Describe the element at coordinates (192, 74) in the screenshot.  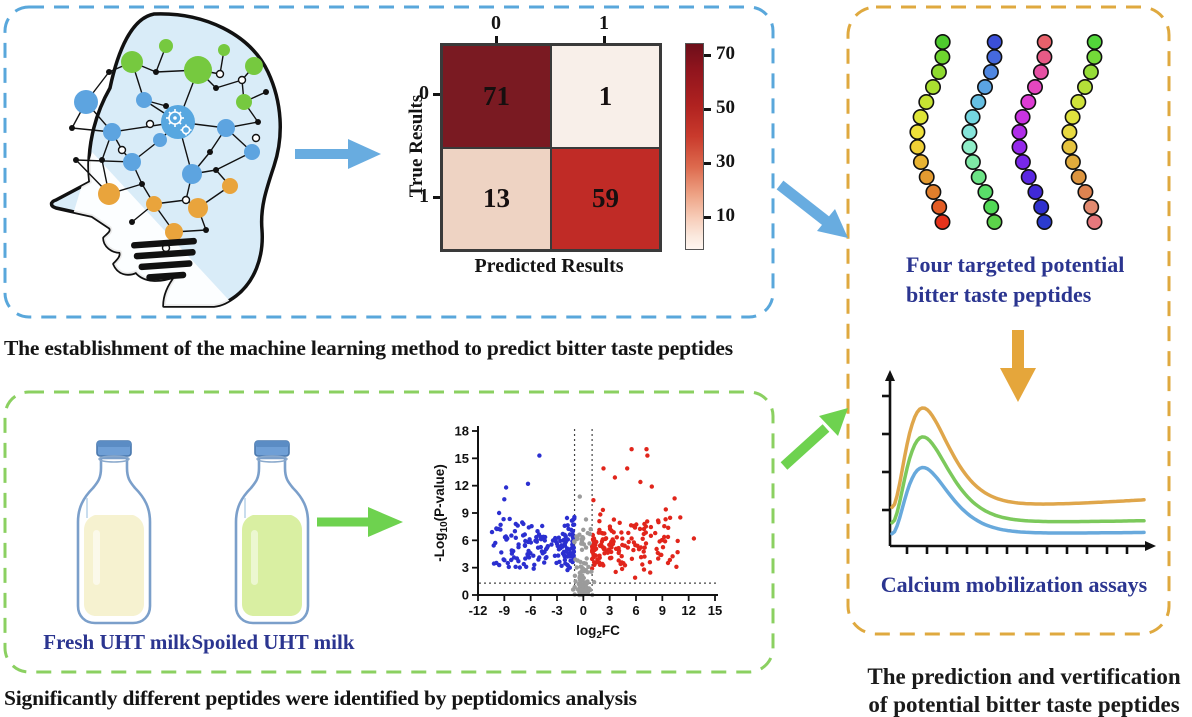
I see `network-nodes-green` at that location.